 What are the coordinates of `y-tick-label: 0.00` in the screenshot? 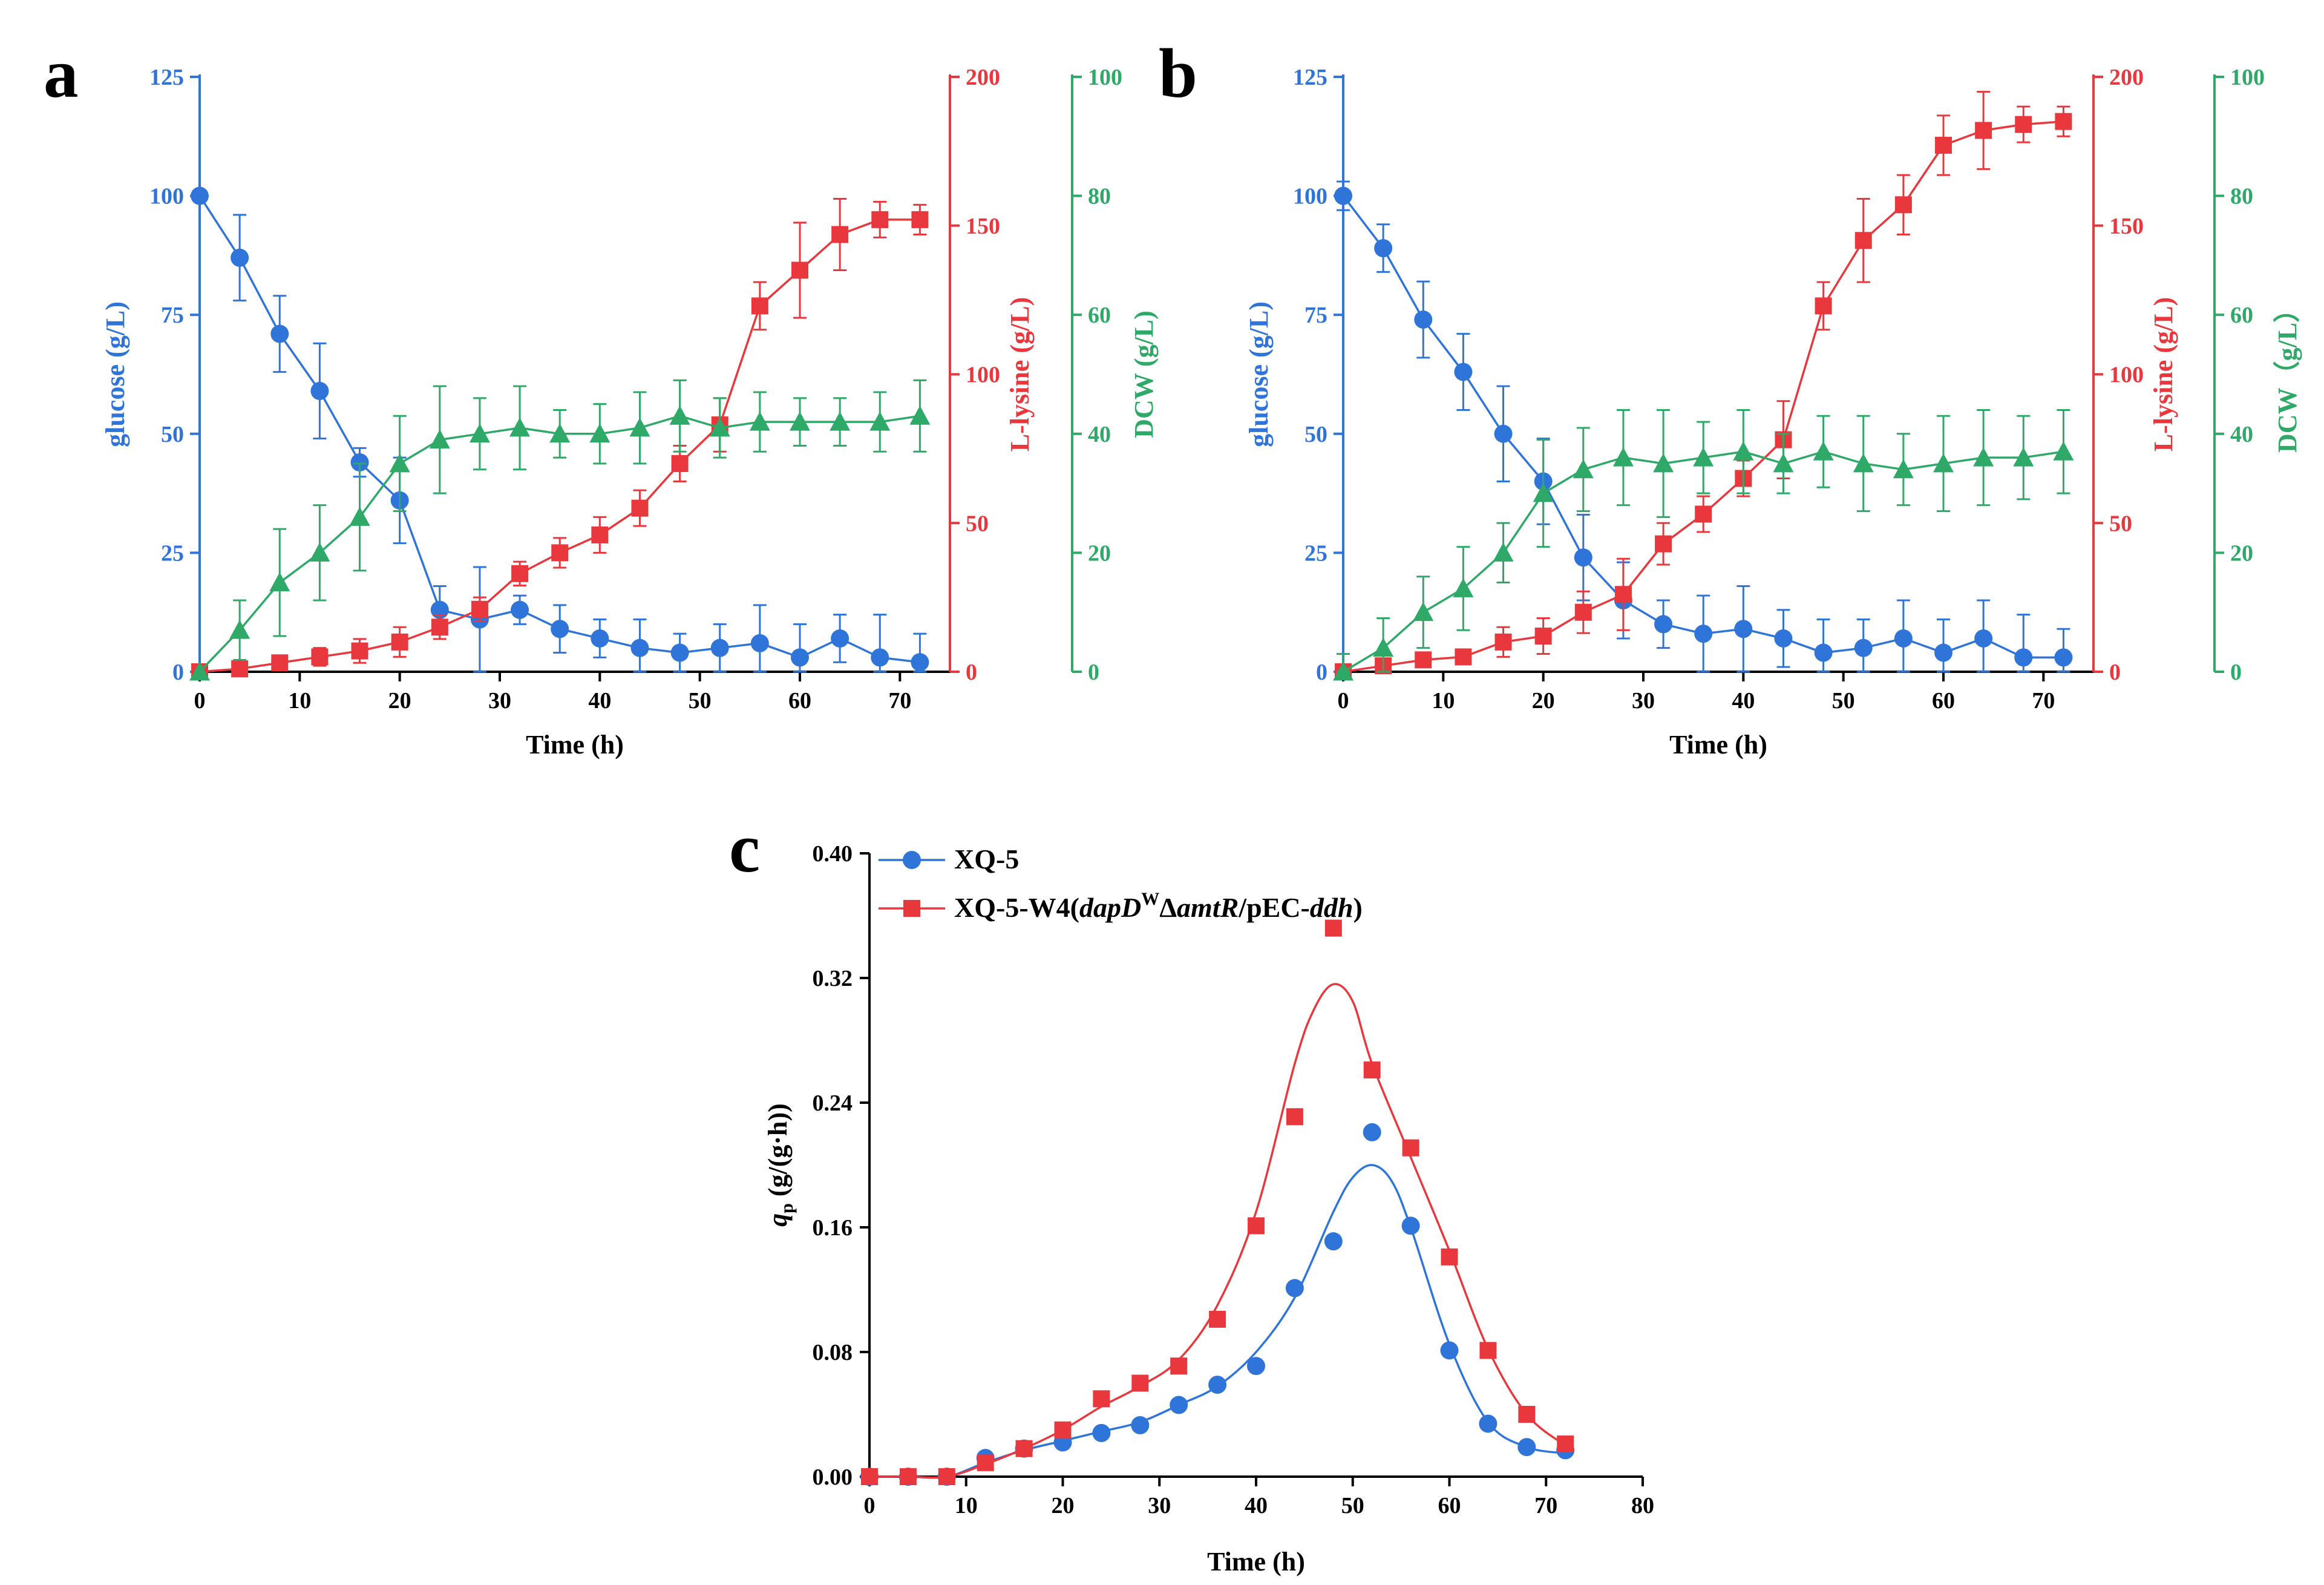 It's located at (833, 1477).